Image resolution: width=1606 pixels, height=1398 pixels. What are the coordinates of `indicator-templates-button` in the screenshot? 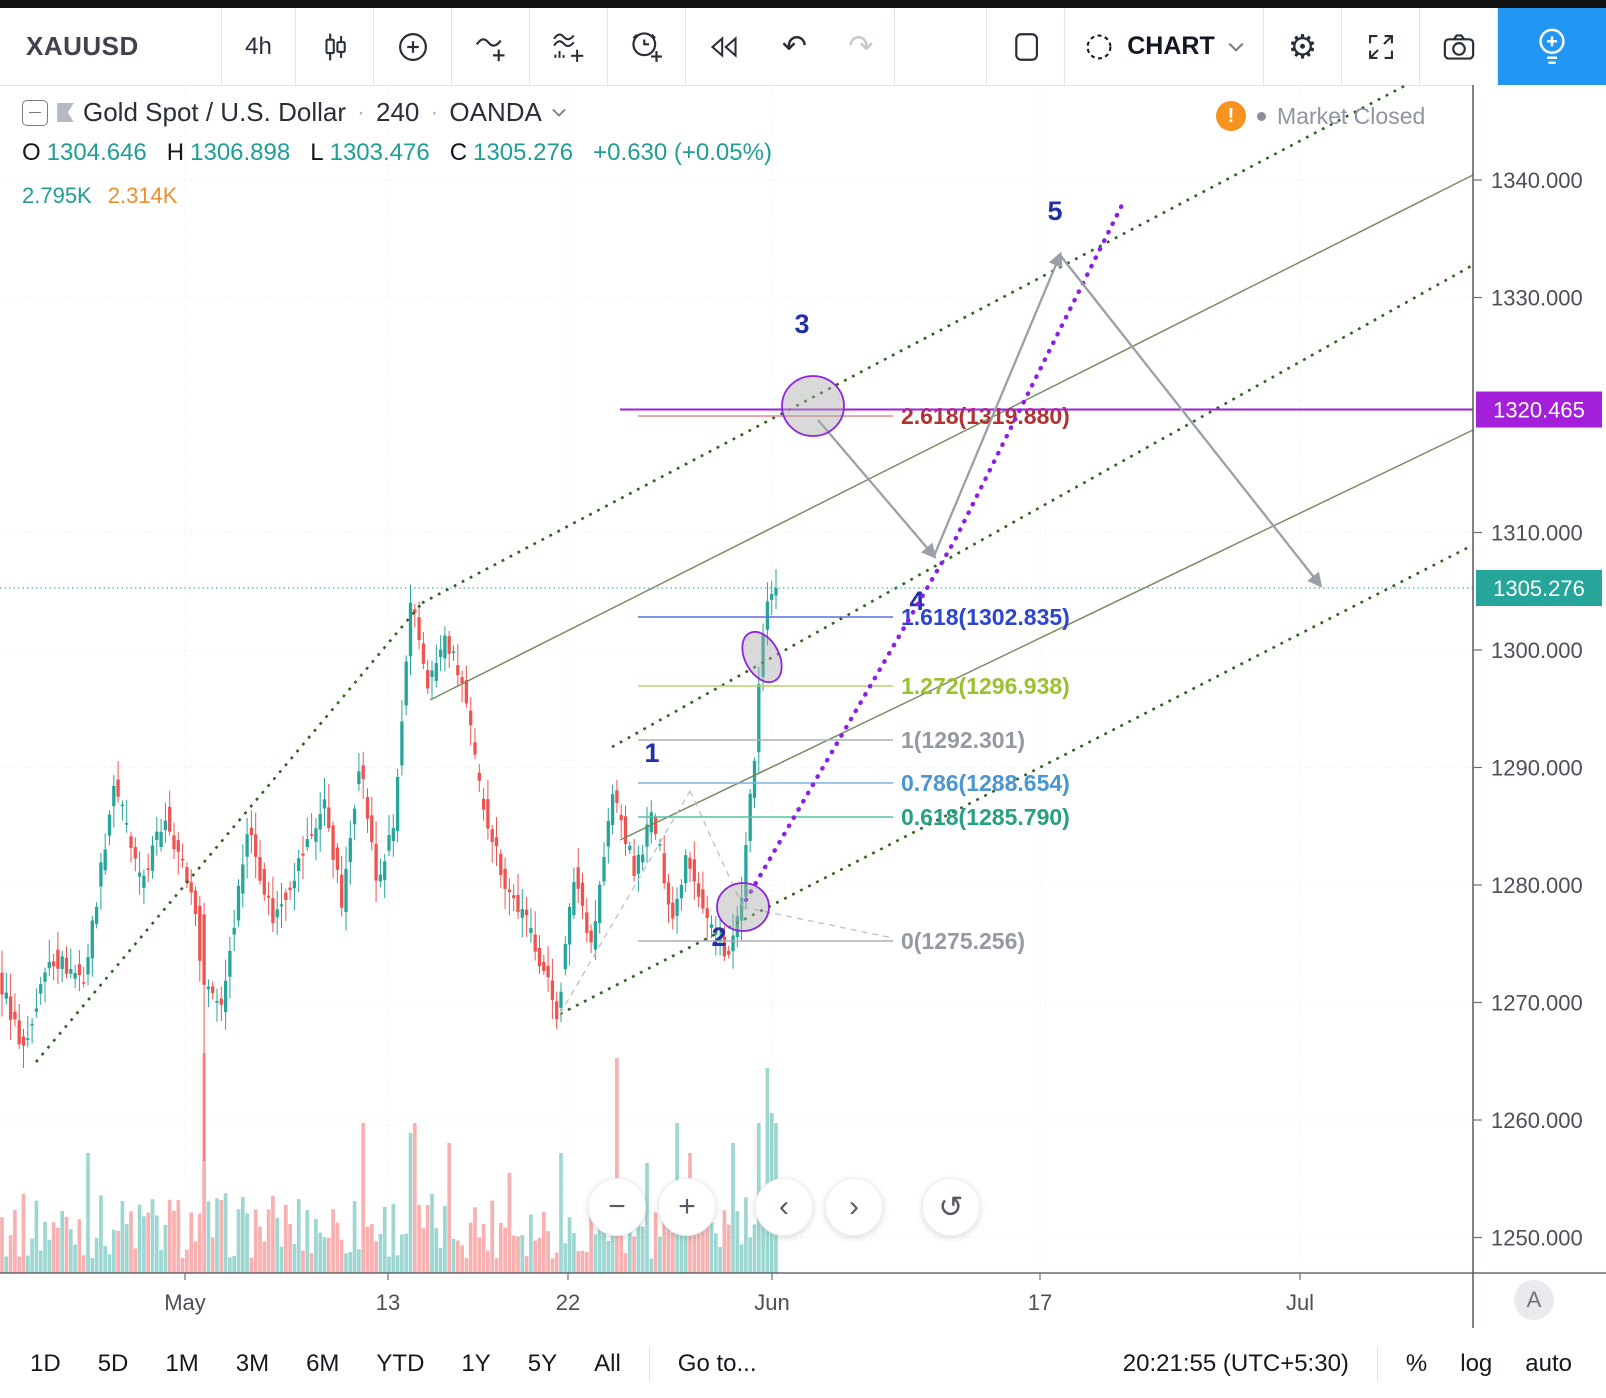 It's located at (569, 46).